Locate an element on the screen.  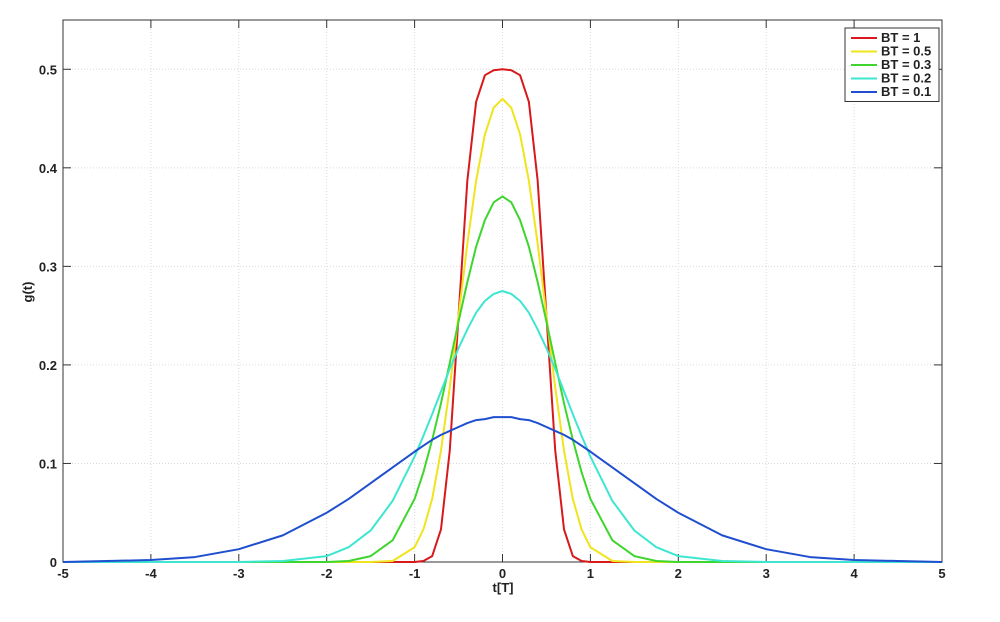
legend-label: BT = 0.5 is located at coordinates (906, 51).